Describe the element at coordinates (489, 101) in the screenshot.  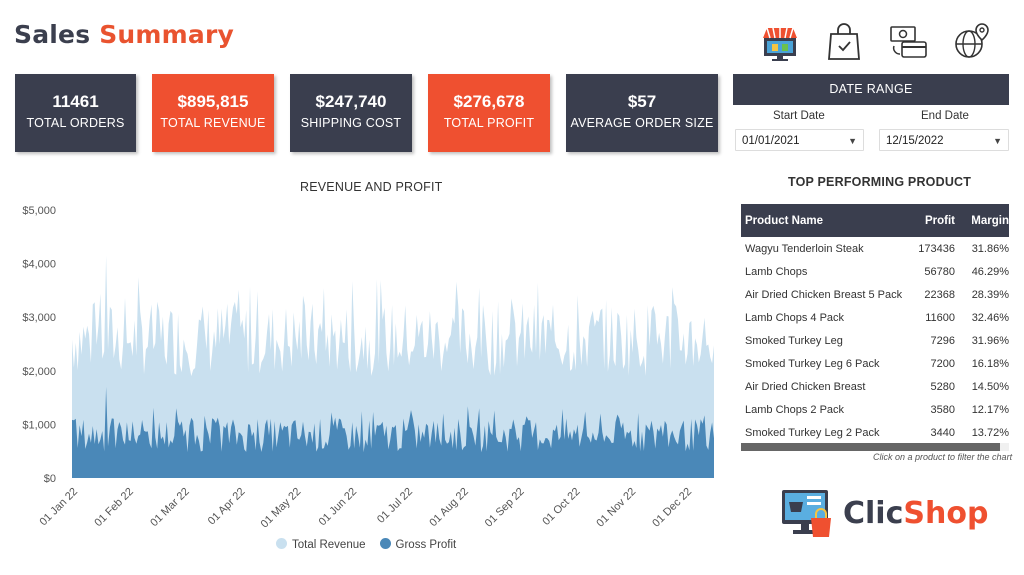
I see `kpi-value: $276,678` at that location.